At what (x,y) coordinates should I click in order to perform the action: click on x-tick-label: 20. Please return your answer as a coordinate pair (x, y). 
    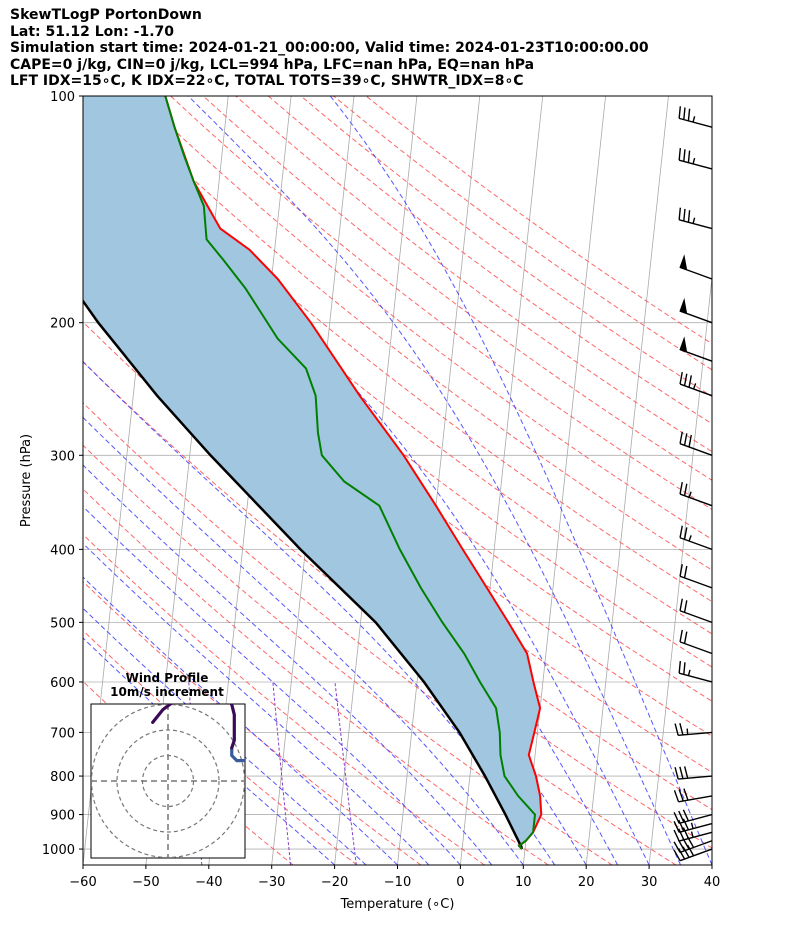
    Looking at the image, I should click on (586, 882).